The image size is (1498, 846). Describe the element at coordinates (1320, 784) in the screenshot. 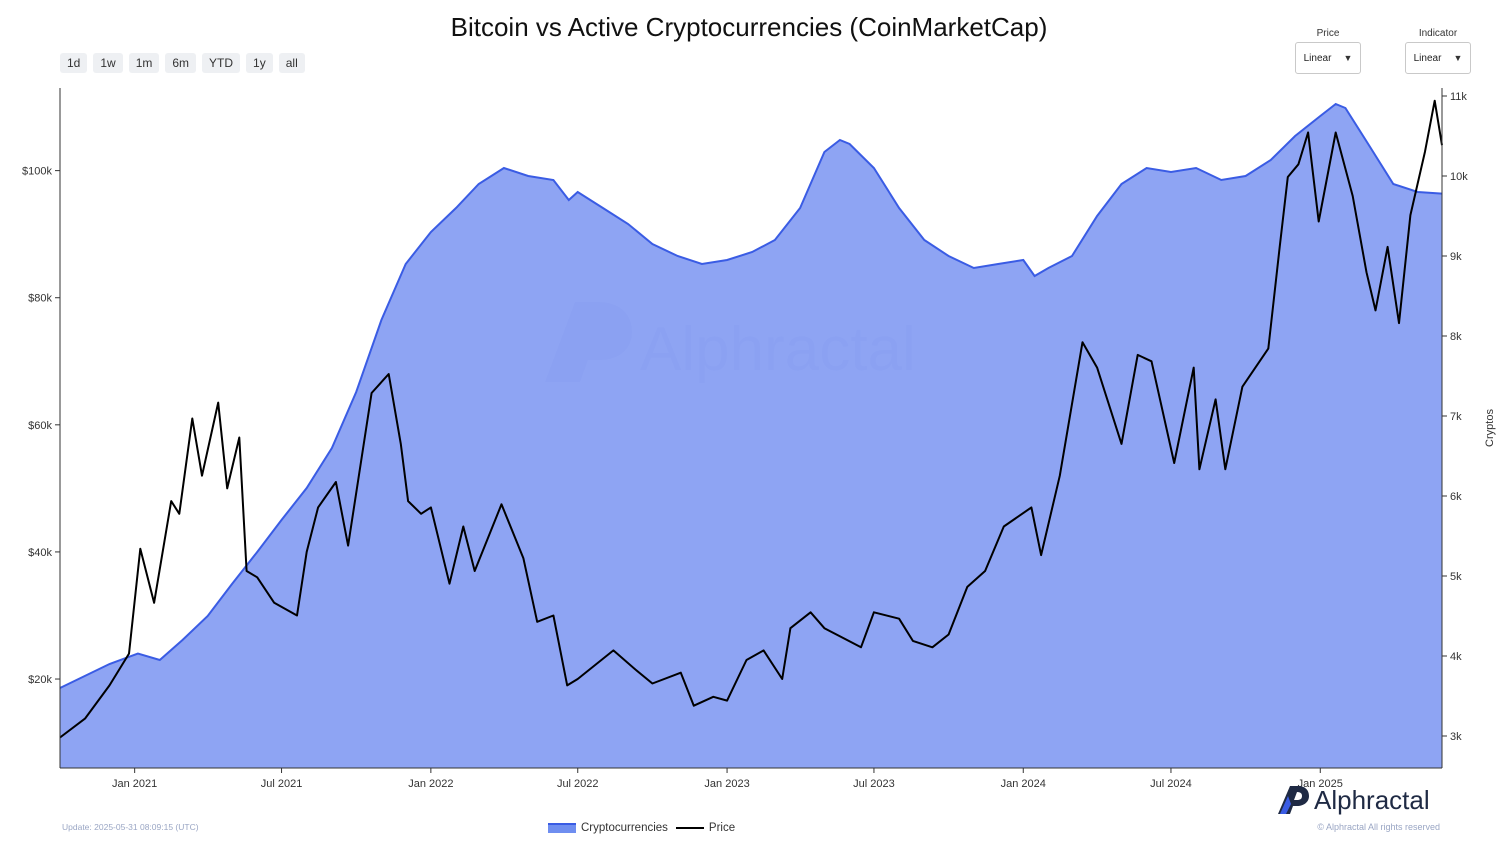

I see `x-tick-label: Jan 2025` at that location.